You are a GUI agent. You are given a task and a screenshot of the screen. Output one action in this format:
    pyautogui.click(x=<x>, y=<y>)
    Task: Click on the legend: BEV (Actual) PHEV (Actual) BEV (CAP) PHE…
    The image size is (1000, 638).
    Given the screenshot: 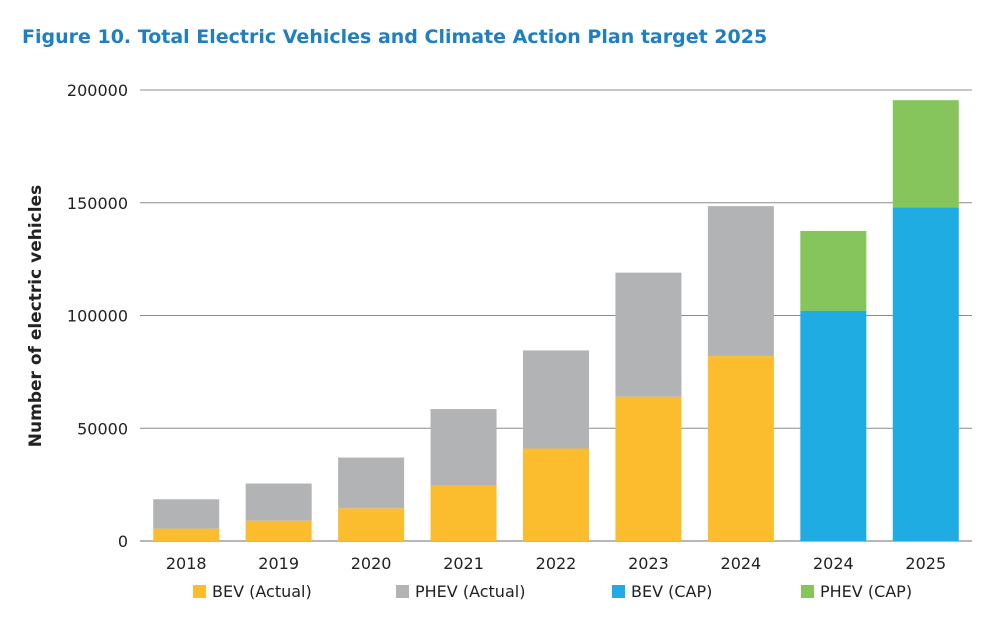 What is the action you would take?
    pyautogui.click(x=500, y=596)
    